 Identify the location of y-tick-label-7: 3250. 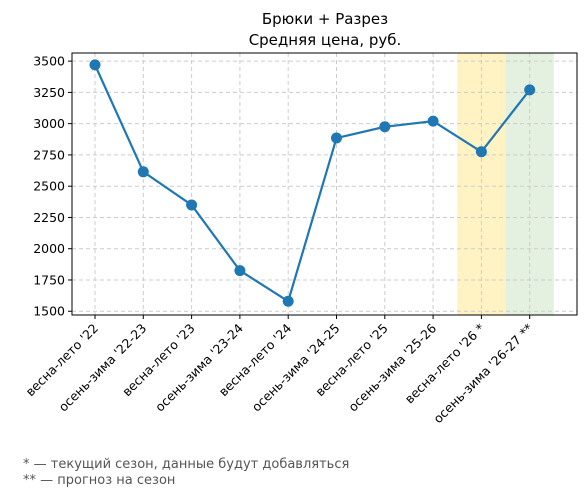
(49, 92).